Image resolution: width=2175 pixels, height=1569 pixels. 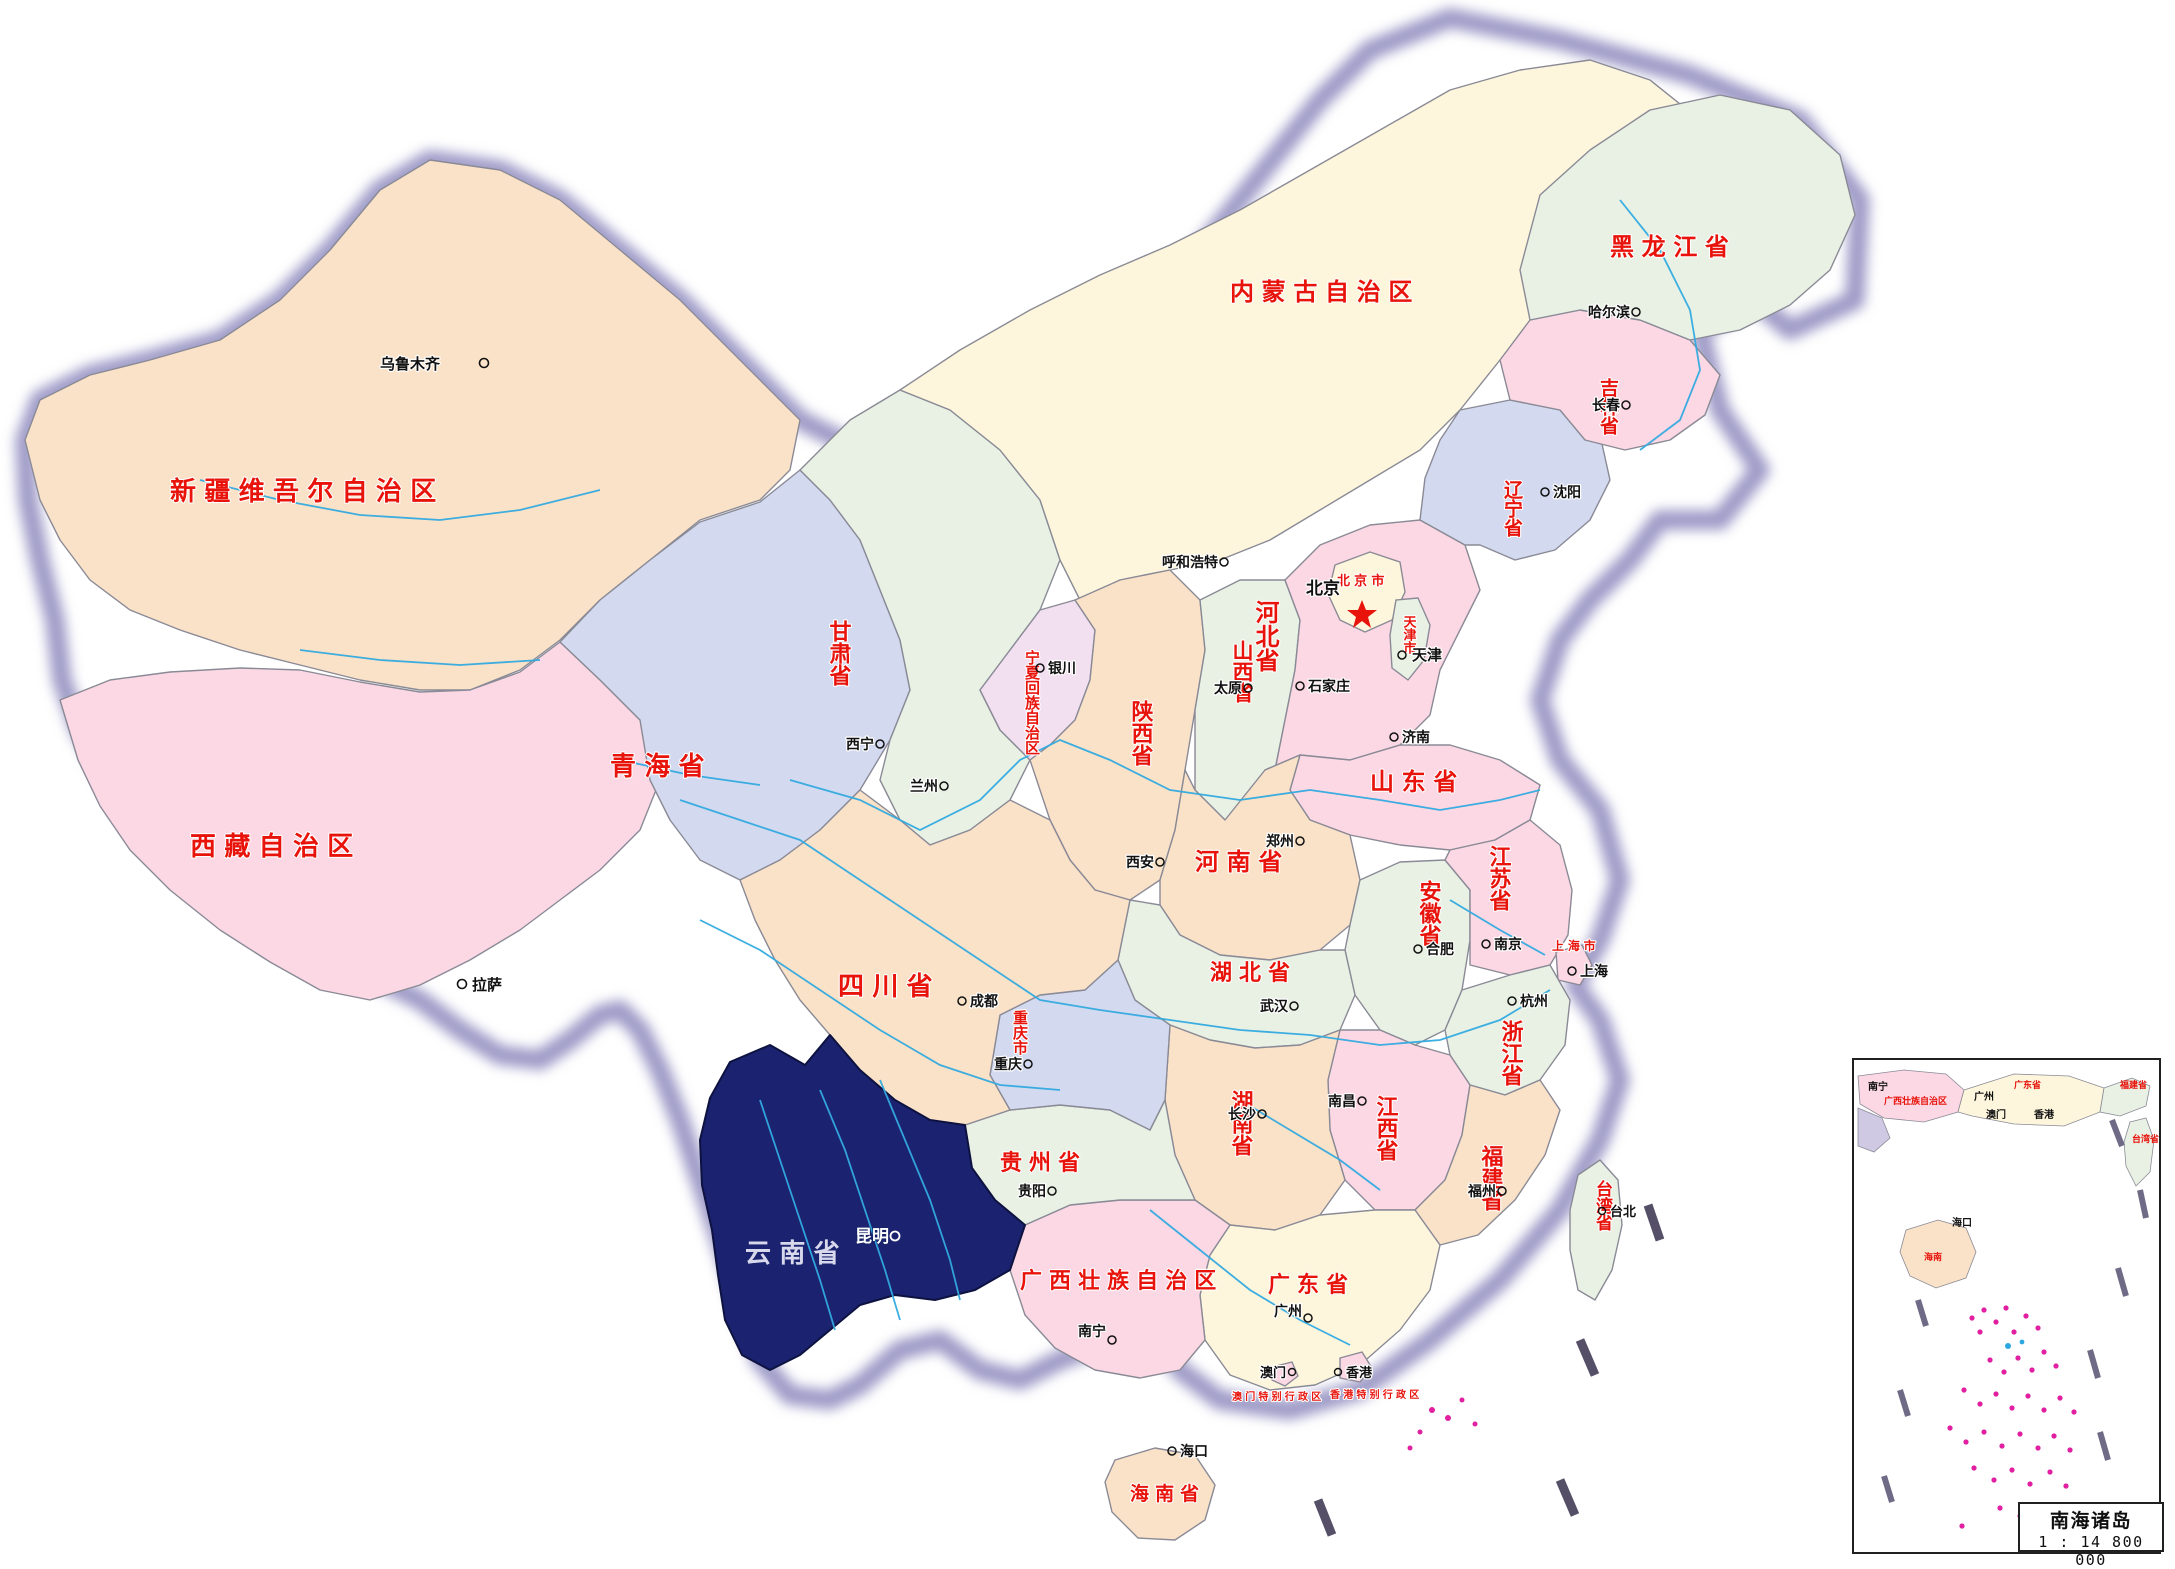 I want to click on city-dot-chongqing, so click(x=1028, y=1064).